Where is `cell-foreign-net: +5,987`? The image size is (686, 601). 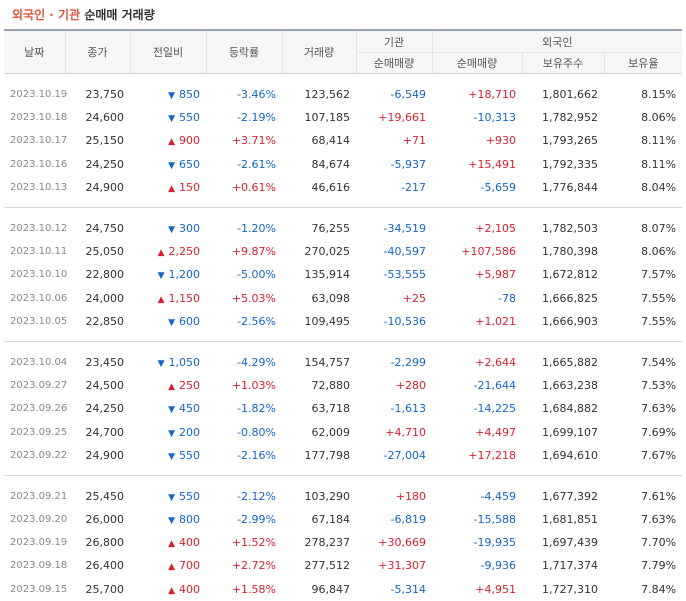
cell-foreign-net: +5,987 is located at coordinates (495, 275).